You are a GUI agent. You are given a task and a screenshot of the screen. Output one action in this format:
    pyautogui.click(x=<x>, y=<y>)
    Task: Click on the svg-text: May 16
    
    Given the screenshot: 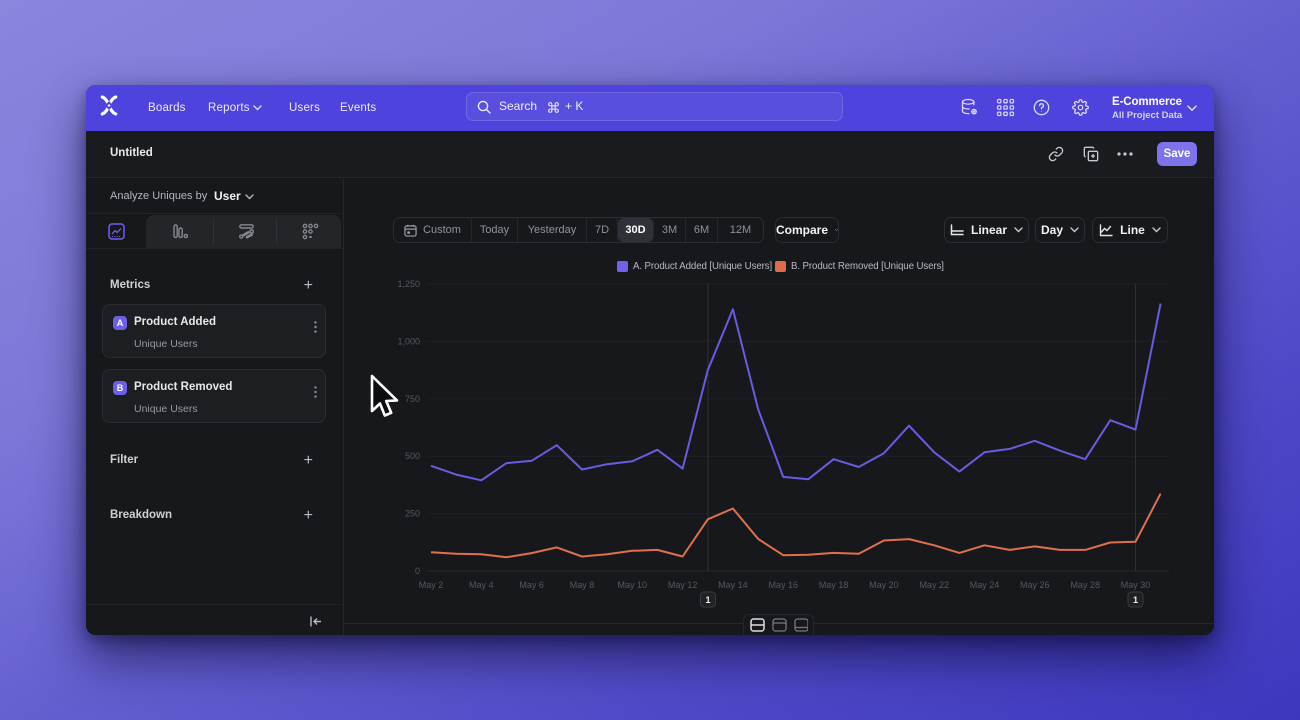 What is the action you would take?
    pyautogui.click(x=783, y=585)
    